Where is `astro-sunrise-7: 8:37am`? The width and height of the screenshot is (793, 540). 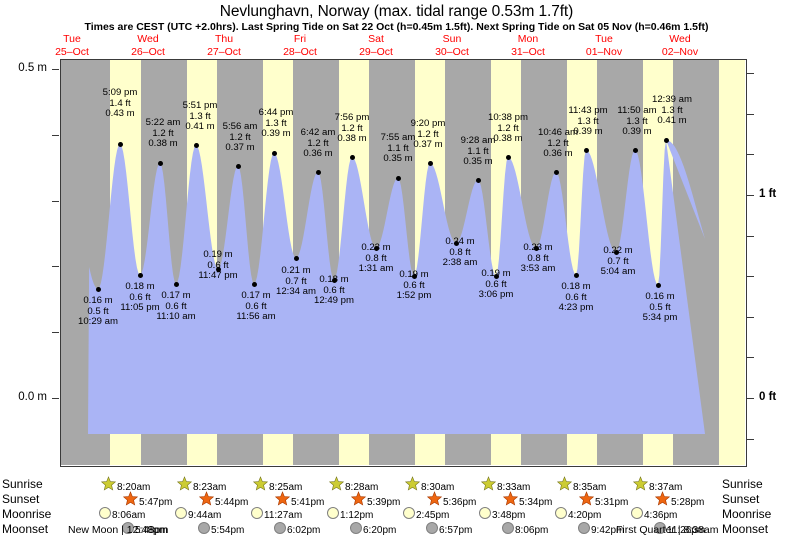 astro-sunrise-7: 8:37am is located at coordinates (657, 484).